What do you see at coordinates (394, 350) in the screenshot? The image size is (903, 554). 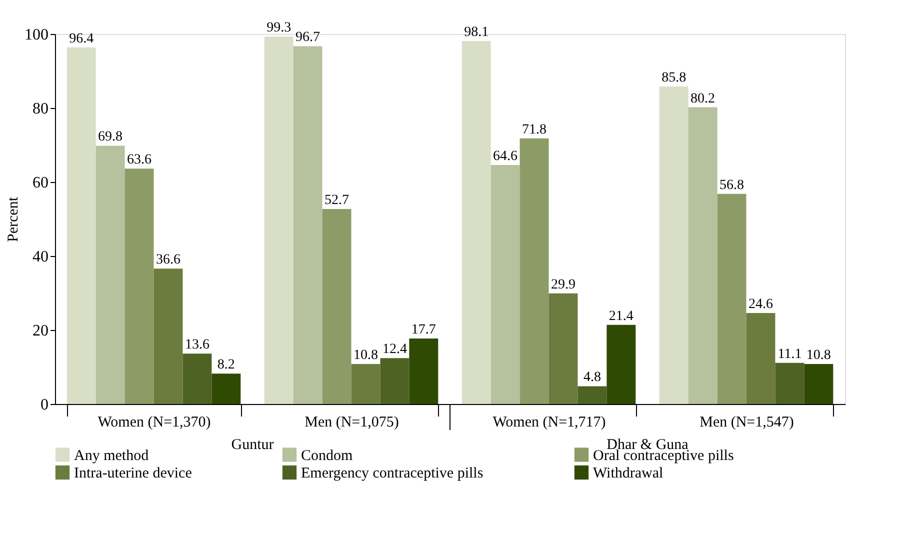 I see `data-label: 12.4` at bounding box center [394, 350].